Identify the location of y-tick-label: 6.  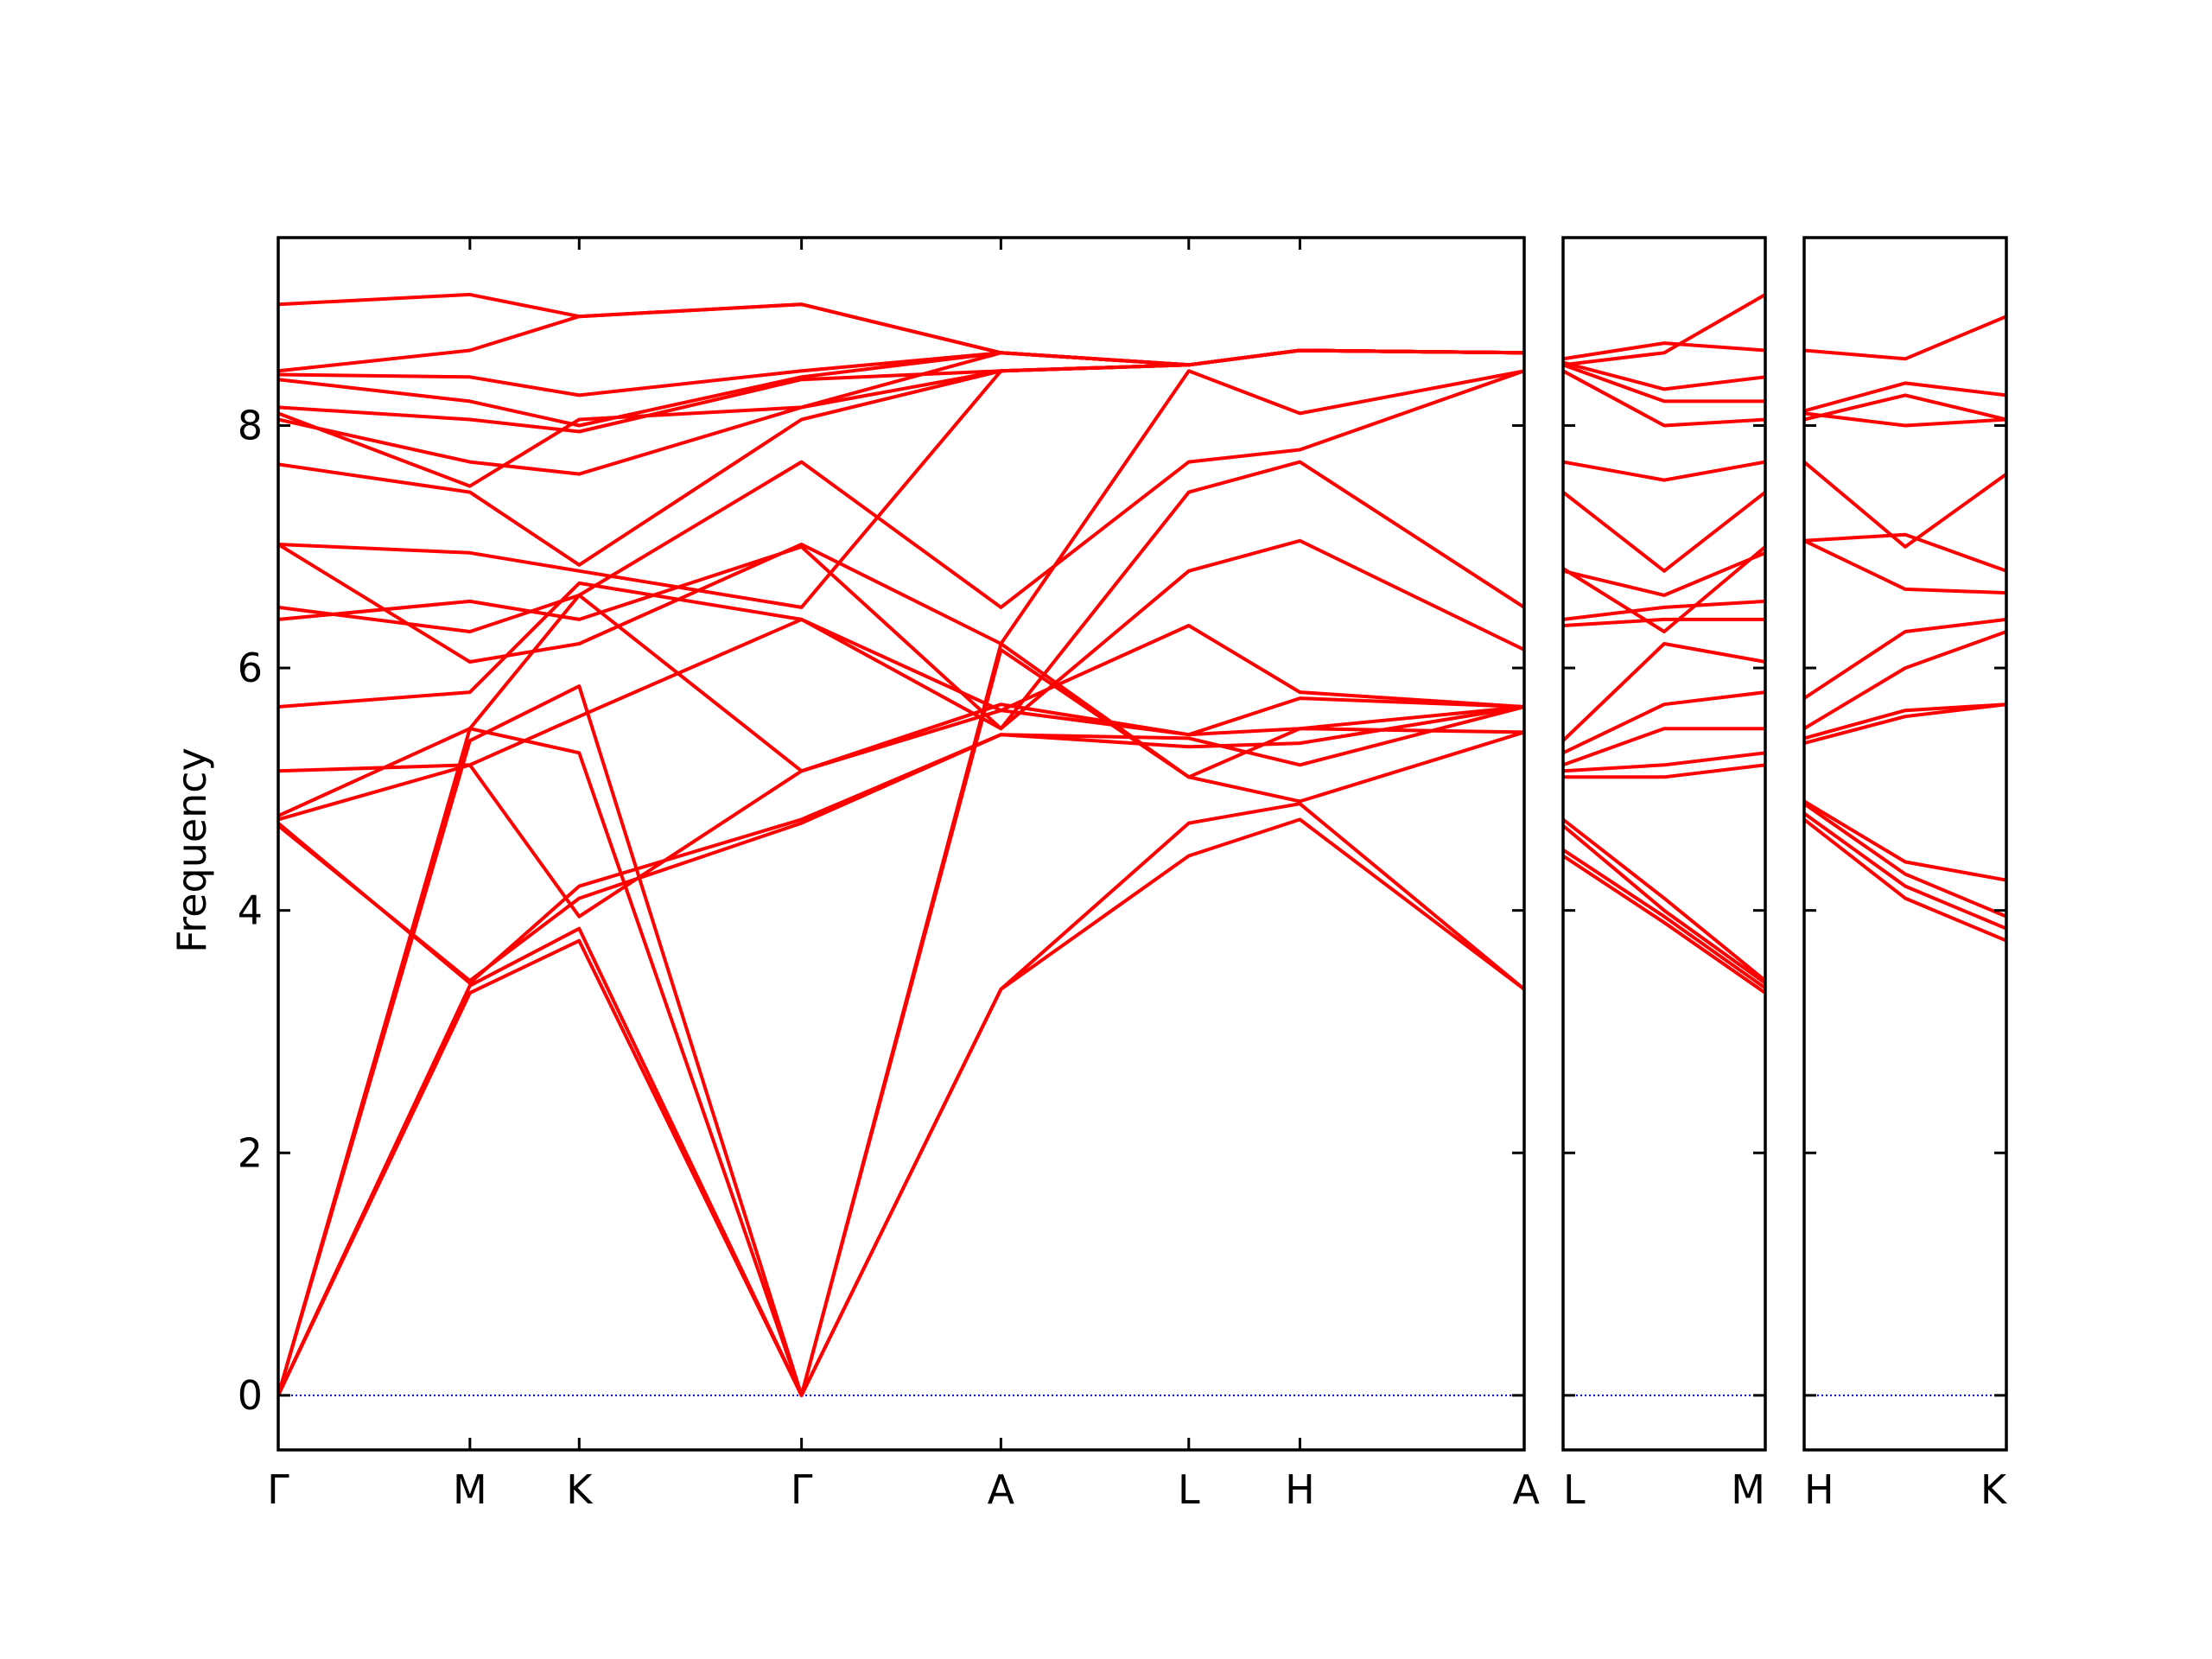
(250, 668).